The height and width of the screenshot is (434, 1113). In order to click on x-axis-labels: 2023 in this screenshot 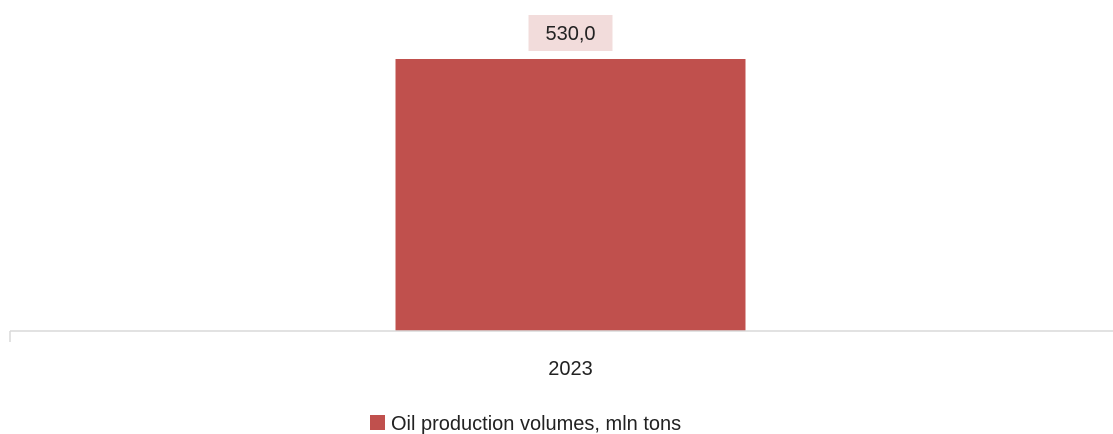, I will do `click(570, 369)`.